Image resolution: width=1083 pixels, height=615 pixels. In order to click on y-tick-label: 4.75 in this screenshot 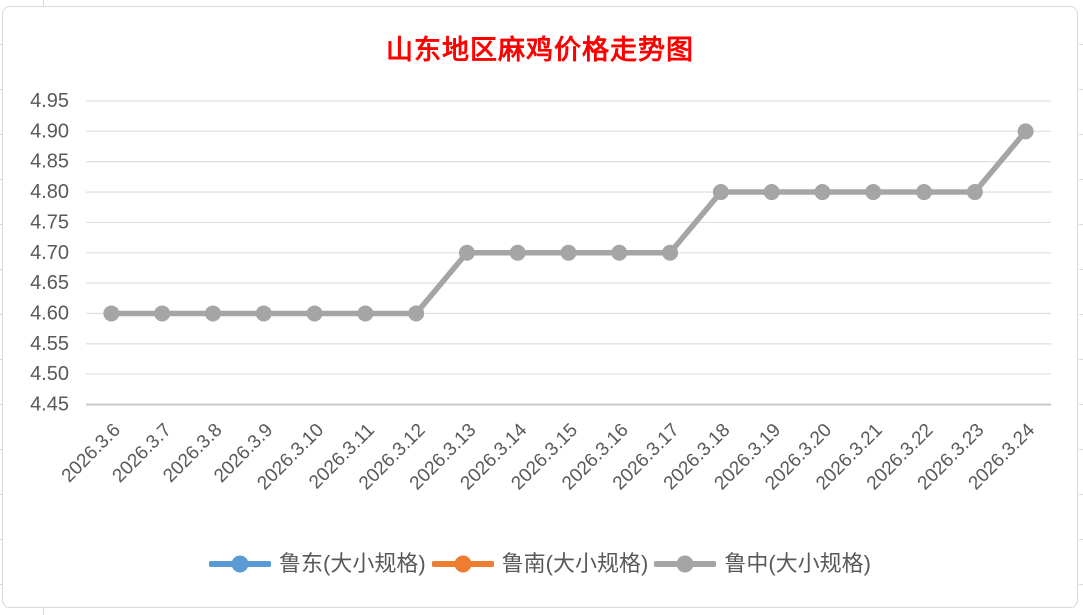, I will do `click(49, 222)`.